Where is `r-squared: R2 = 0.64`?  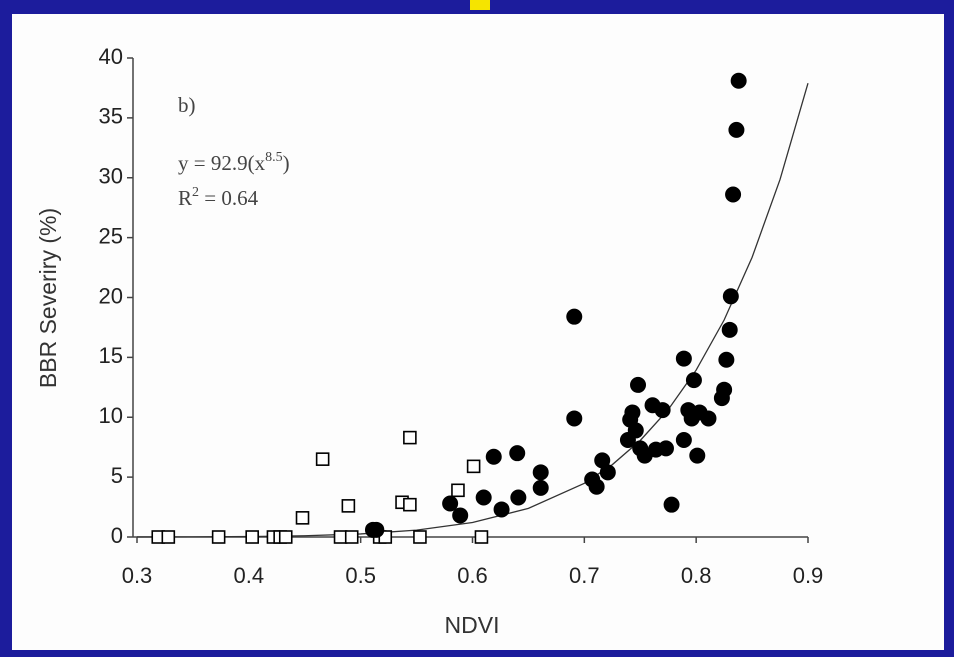 r-squared: R2 = 0.64 is located at coordinates (218, 197).